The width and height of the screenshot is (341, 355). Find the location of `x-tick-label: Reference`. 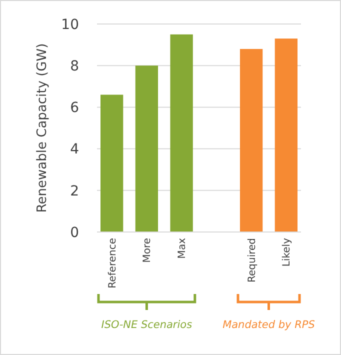

x-tick-label: Reference is located at coordinates (112, 263).